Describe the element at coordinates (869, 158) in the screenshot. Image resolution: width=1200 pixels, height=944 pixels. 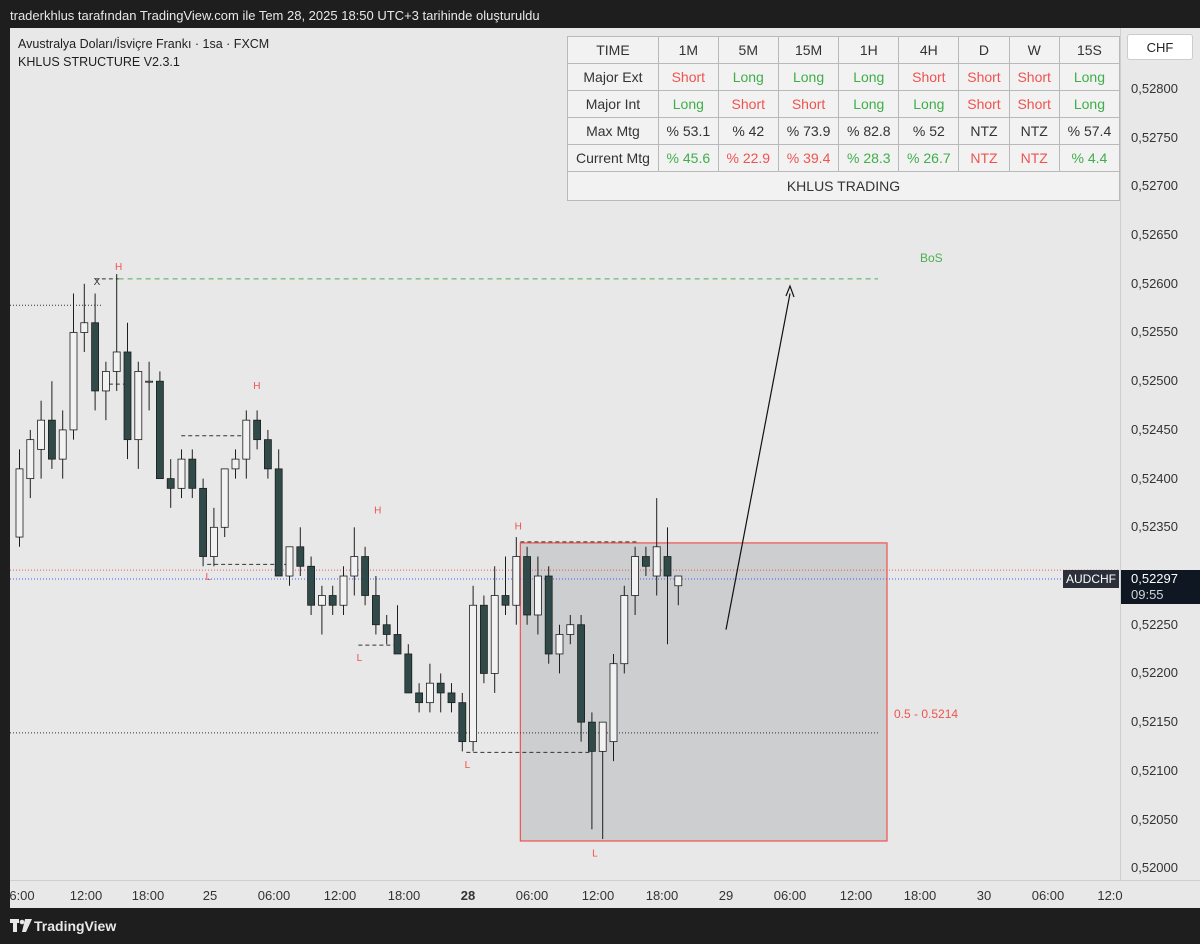
I see `table-cell: % 28.3` at that location.